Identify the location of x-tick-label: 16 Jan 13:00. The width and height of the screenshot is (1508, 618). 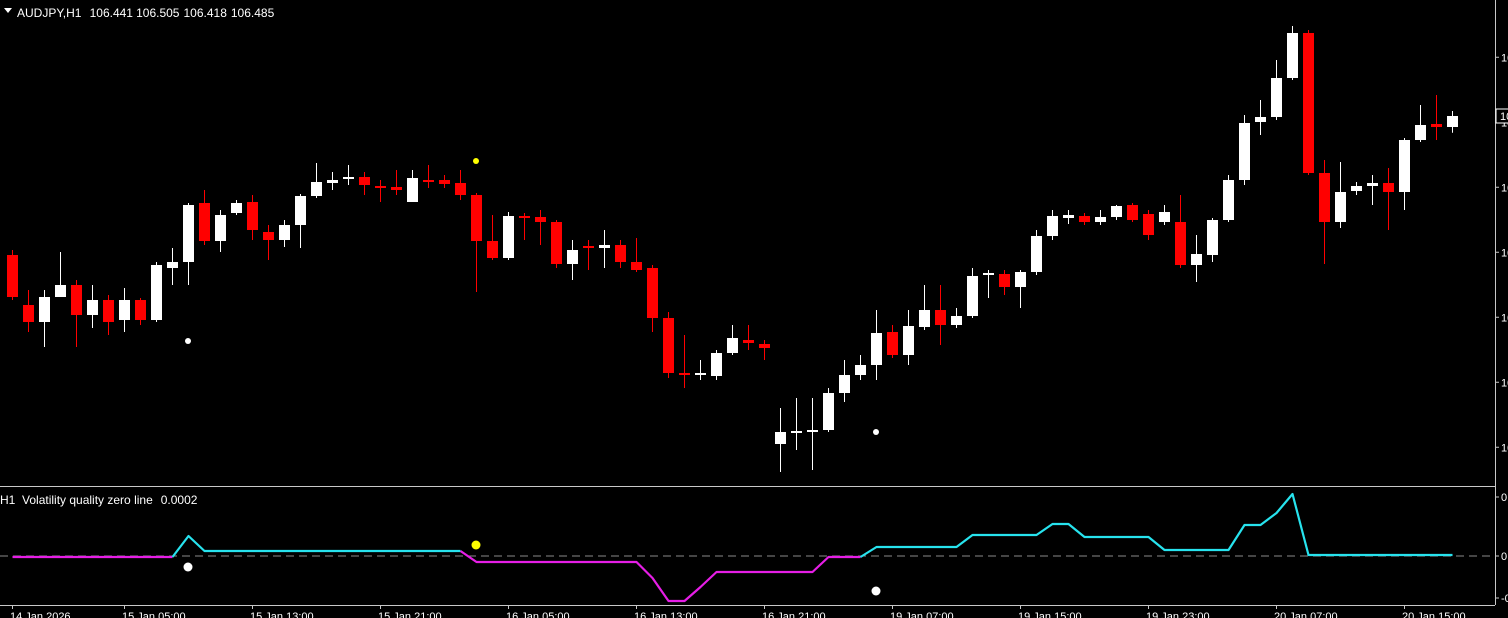
(666, 614).